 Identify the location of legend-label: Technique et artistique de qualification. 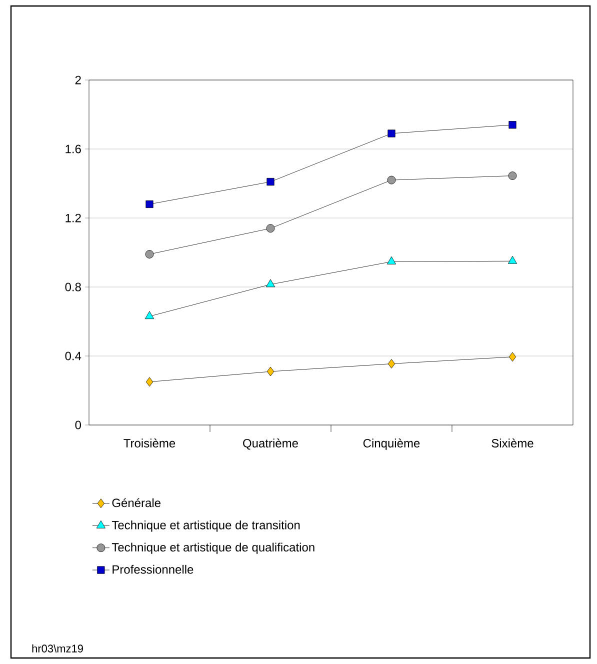
(213, 548).